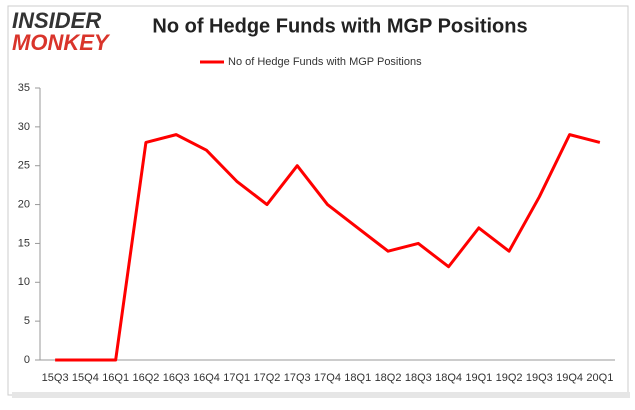 The image size is (635, 410). I want to click on x-tick-label: 16Q1, so click(115, 378).